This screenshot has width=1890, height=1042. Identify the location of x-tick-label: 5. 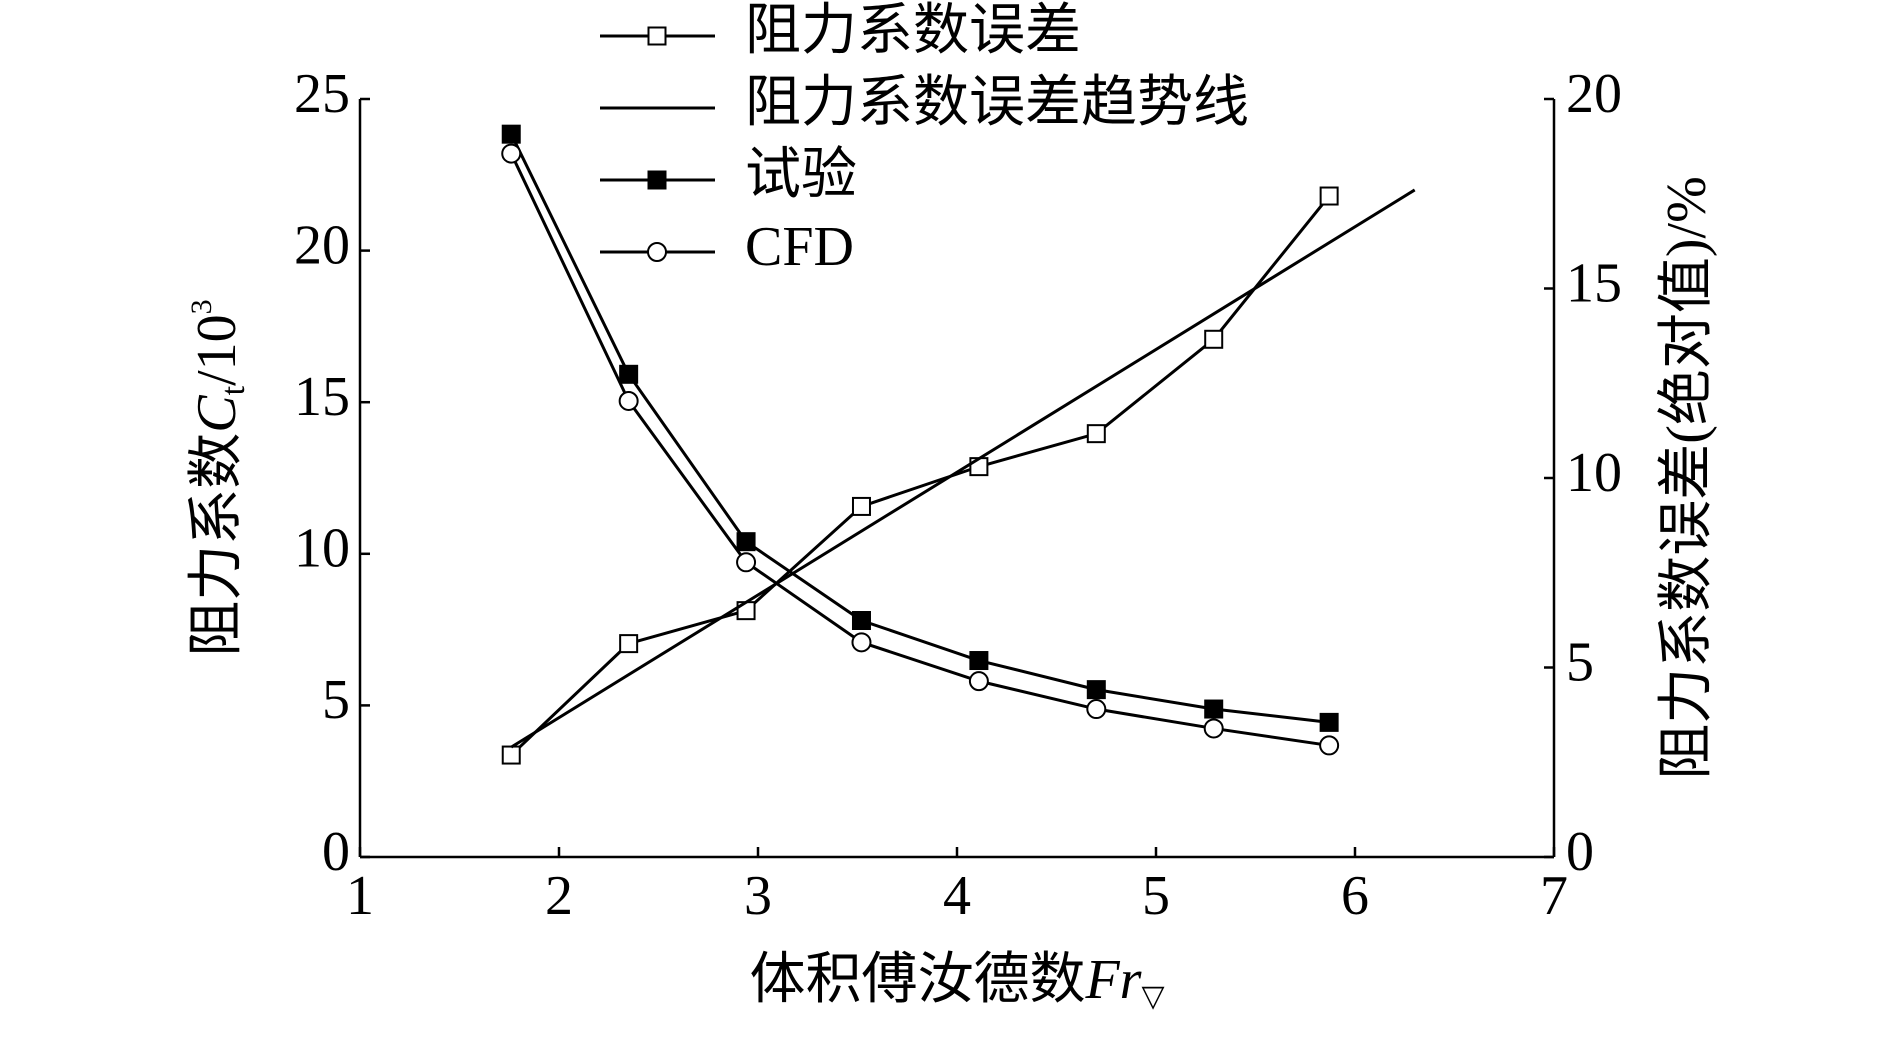
(1156, 896).